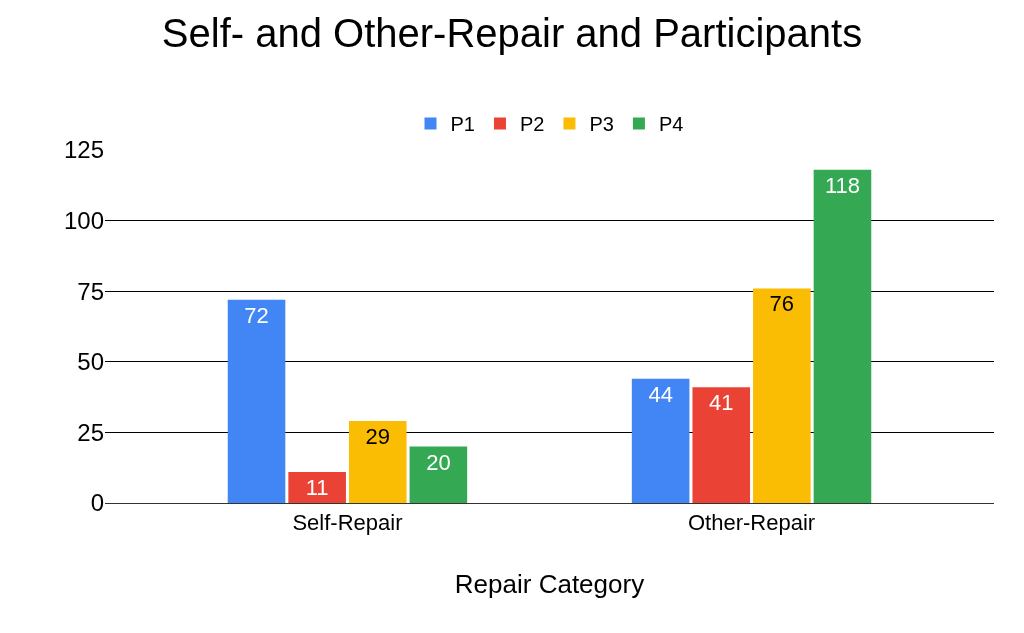 Image resolution: width=1024 pixels, height=633 pixels. Describe the element at coordinates (83, 220) in the screenshot. I see `y-tick-label: 100` at that location.